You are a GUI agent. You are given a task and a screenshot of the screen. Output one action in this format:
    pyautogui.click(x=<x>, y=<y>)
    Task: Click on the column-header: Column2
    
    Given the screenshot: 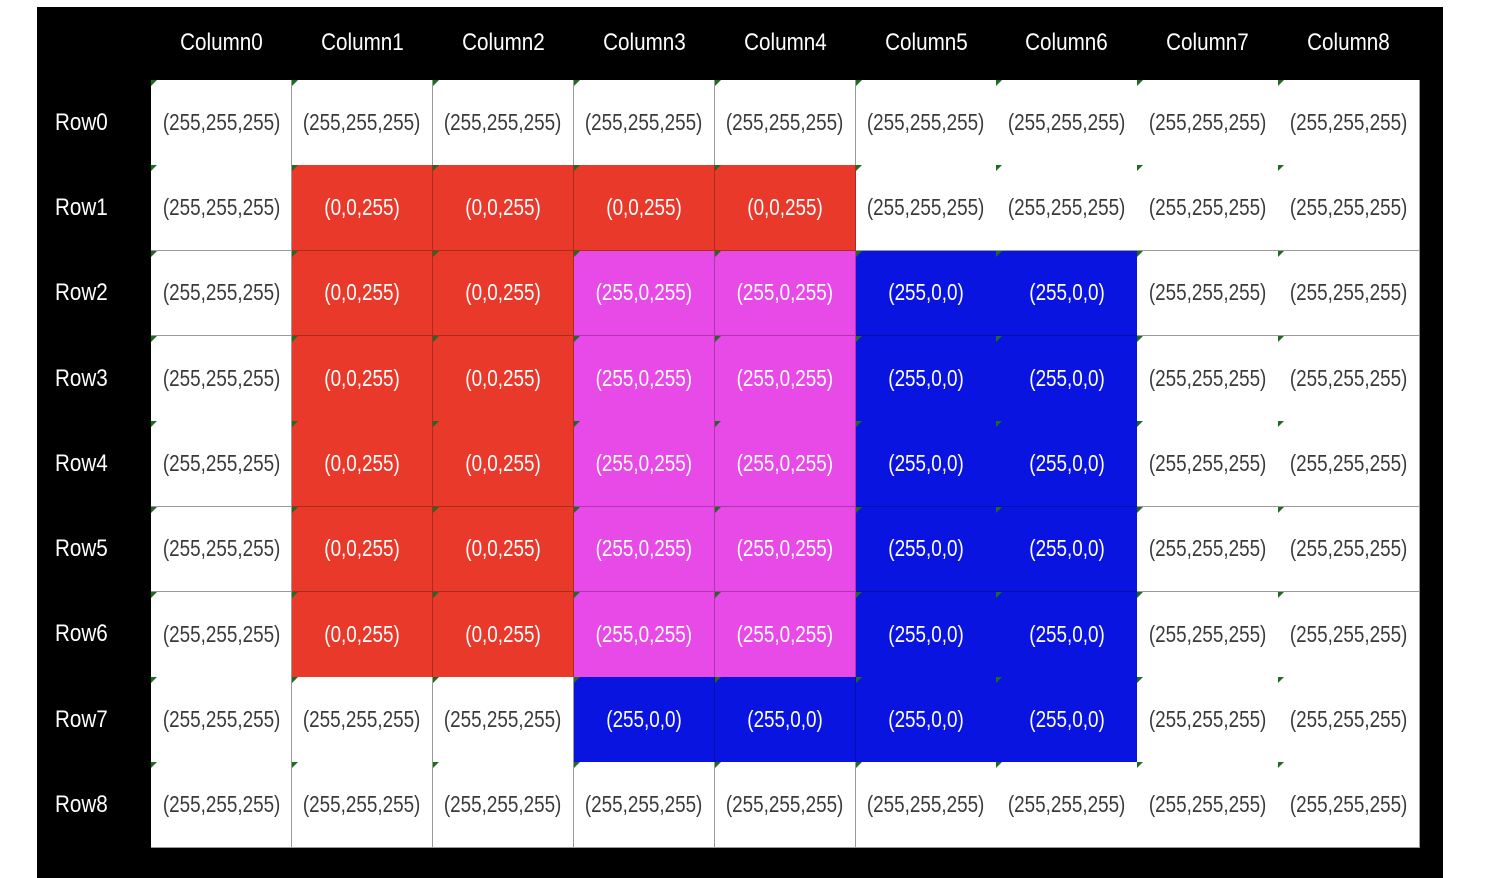 What is the action you would take?
    pyautogui.click(x=503, y=42)
    